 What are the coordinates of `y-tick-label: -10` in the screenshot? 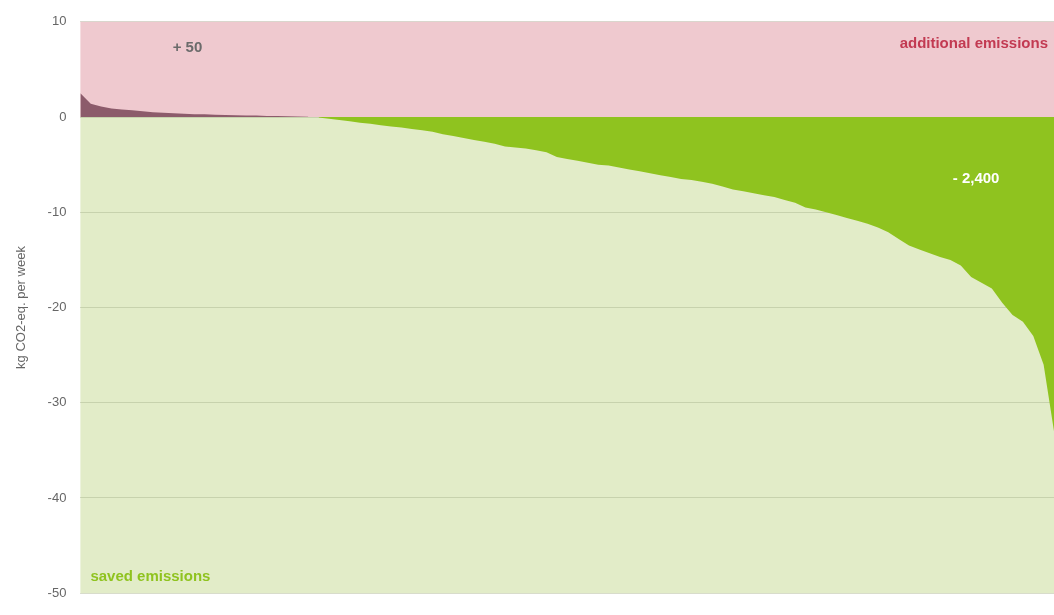 It's located at (57, 211).